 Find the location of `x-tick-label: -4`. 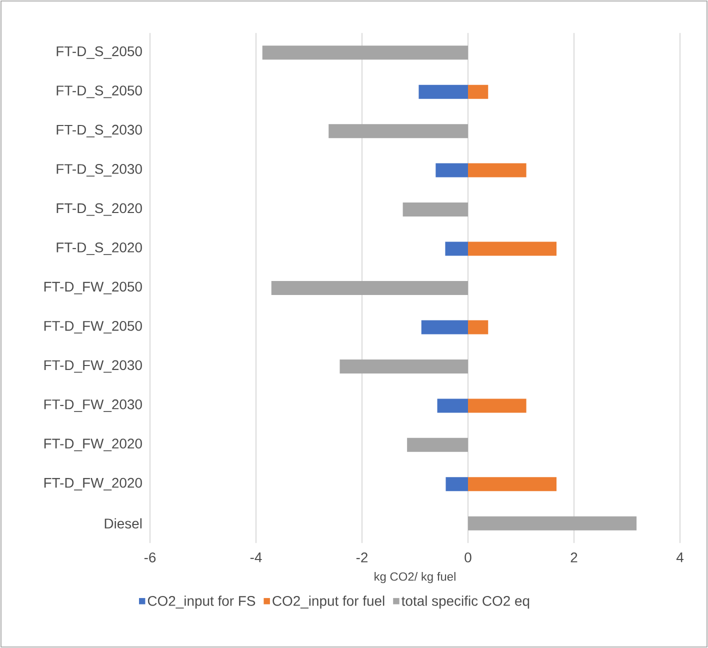

x-tick-label: -4 is located at coordinates (256, 557).